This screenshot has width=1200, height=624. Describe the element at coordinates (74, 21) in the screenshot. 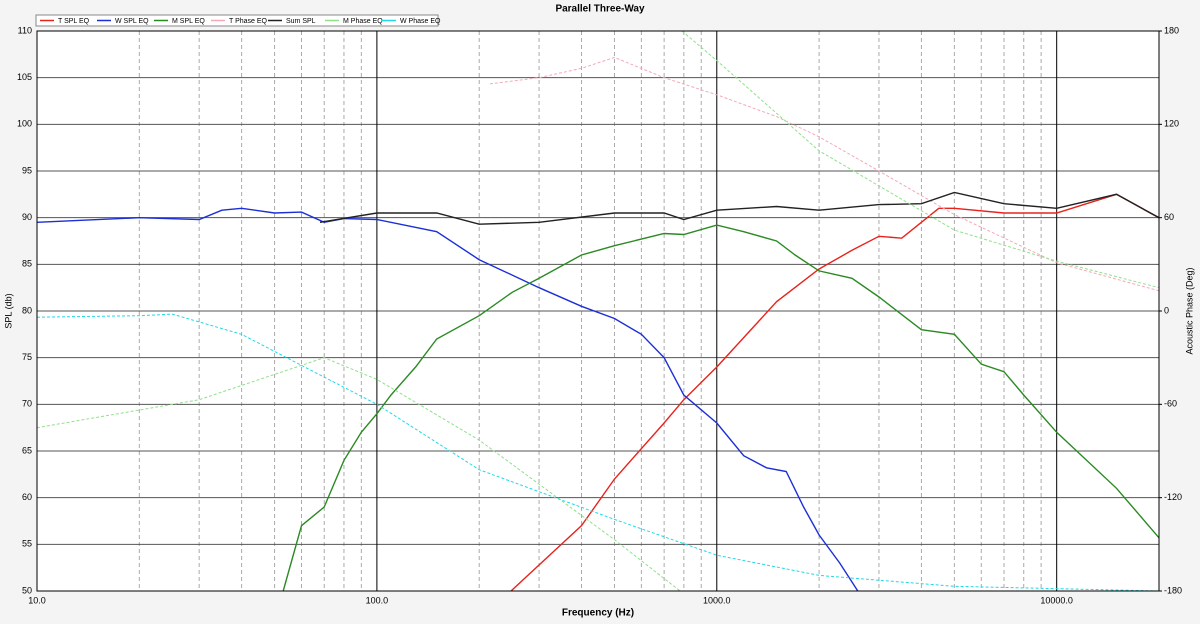

I see `legend-label: T SPL EQ` at that location.